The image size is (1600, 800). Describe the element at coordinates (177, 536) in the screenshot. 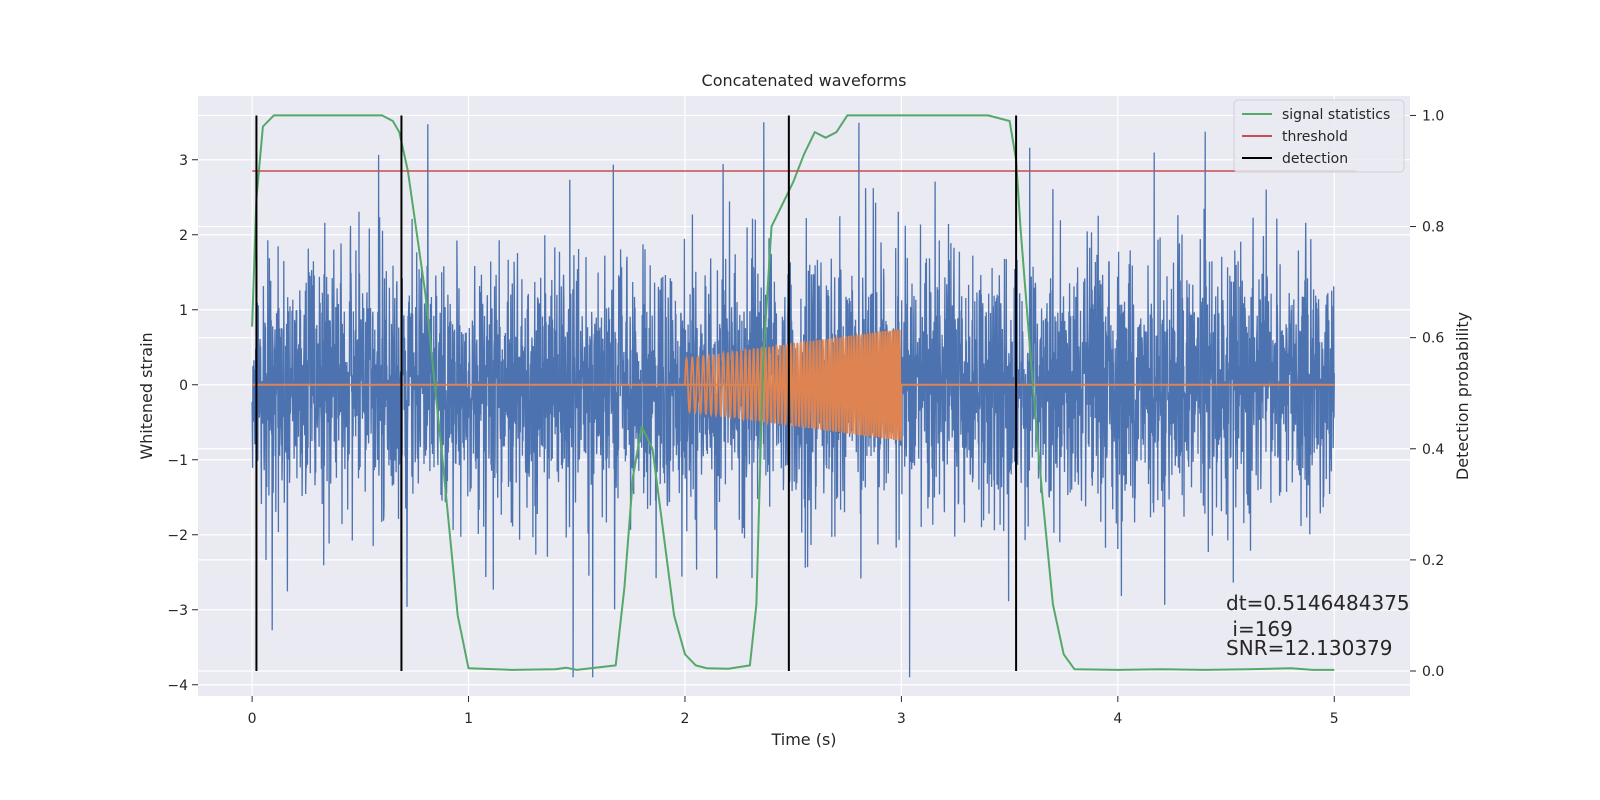

I see `y-tick-label: −2` at that location.